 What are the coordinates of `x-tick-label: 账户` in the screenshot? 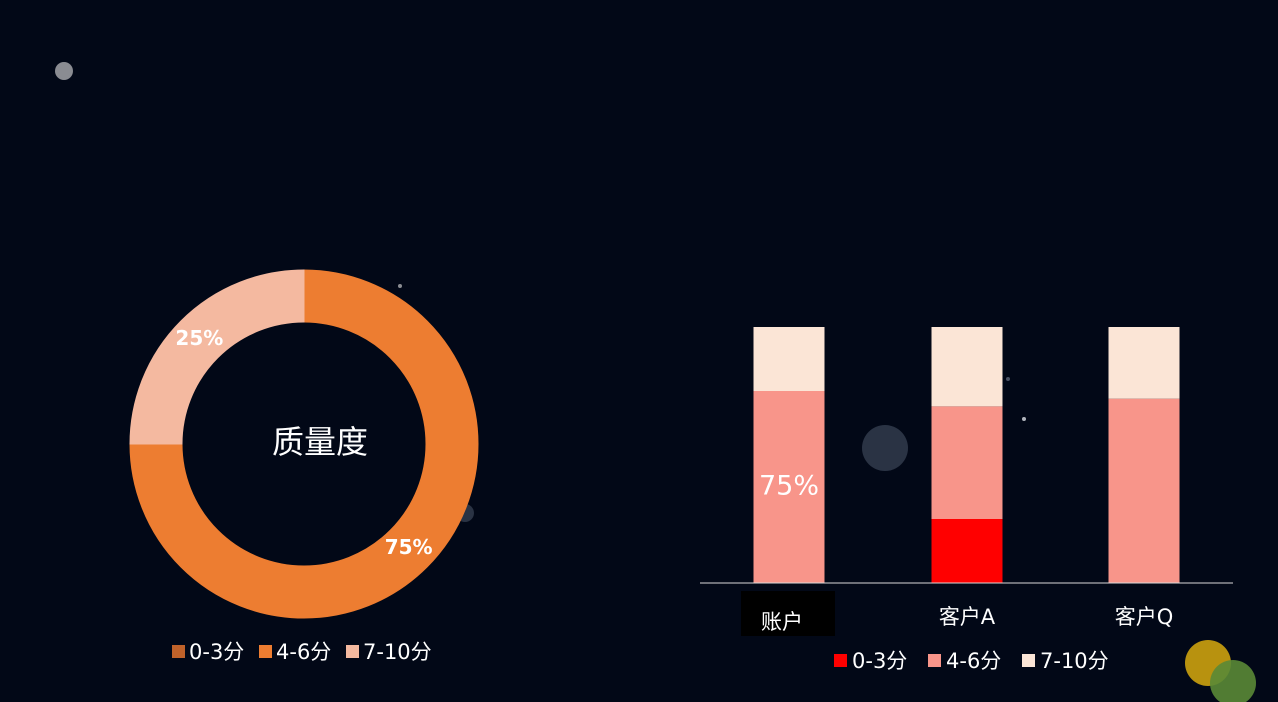 It's located at (782, 622).